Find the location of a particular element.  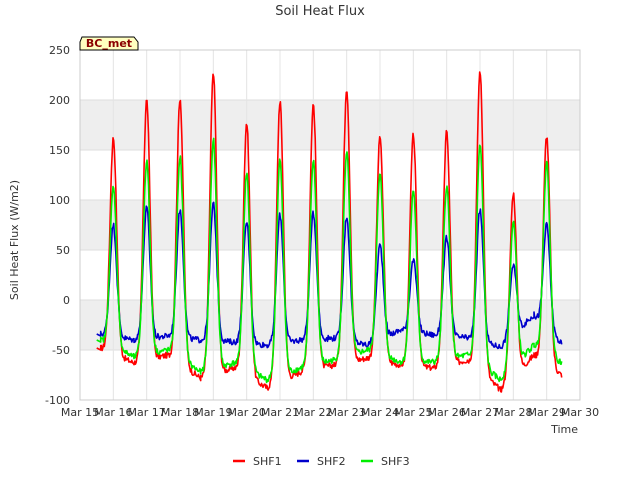

y-tick-label: 150 is located at coordinates (59, 150).